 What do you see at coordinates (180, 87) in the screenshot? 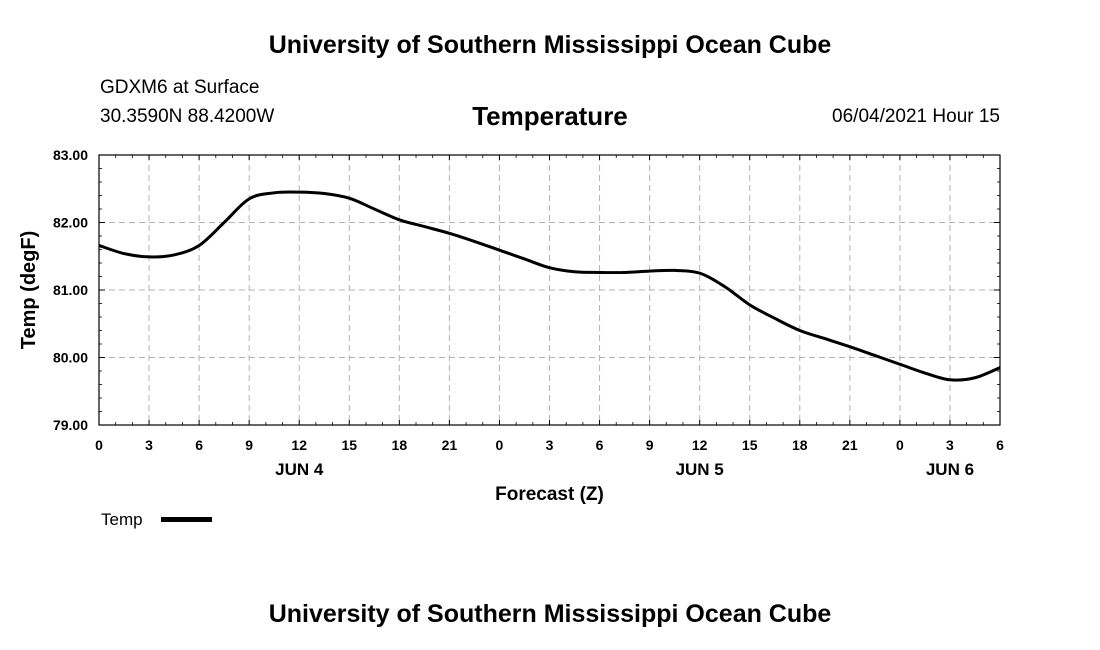
I see `station-name: GDXM6 at Surface` at bounding box center [180, 87].